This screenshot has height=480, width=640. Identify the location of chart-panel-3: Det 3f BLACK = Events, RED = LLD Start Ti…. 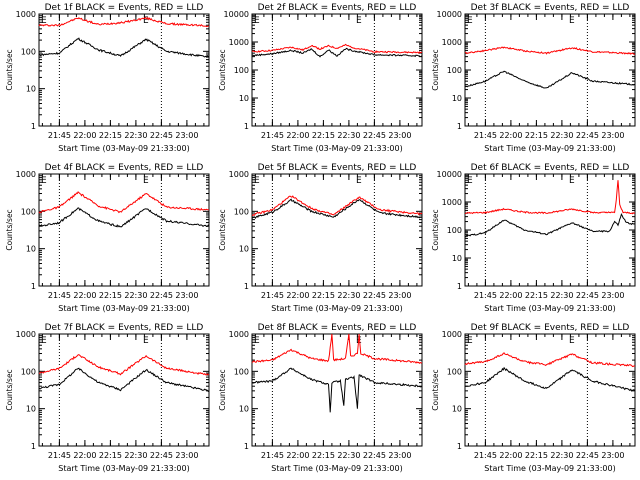
(533, 78).